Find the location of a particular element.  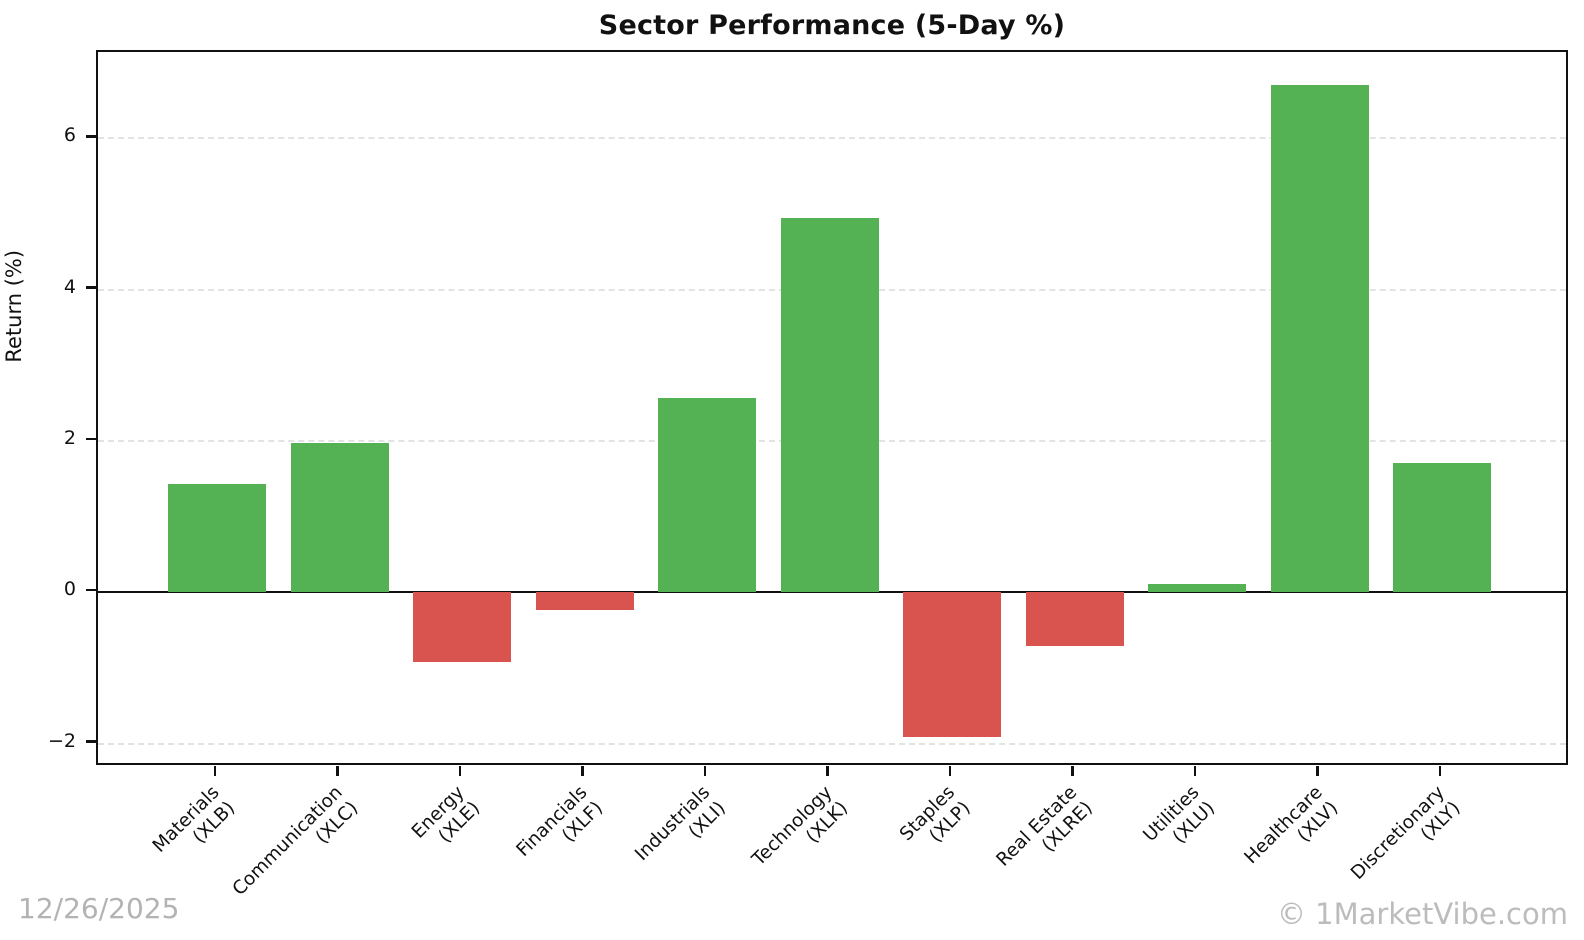

bar-xlf is located at coordinates (584, 601).